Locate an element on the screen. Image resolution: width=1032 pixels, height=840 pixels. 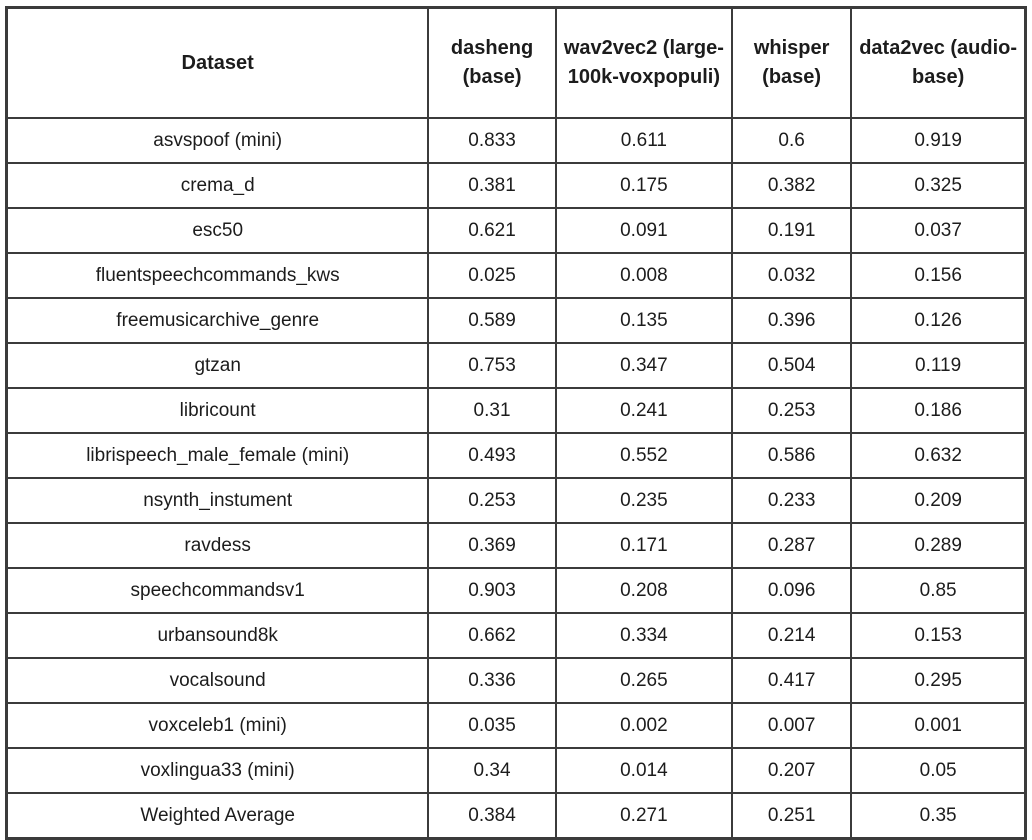
score-cell: 0.632 is located at coordinates (938, 455).